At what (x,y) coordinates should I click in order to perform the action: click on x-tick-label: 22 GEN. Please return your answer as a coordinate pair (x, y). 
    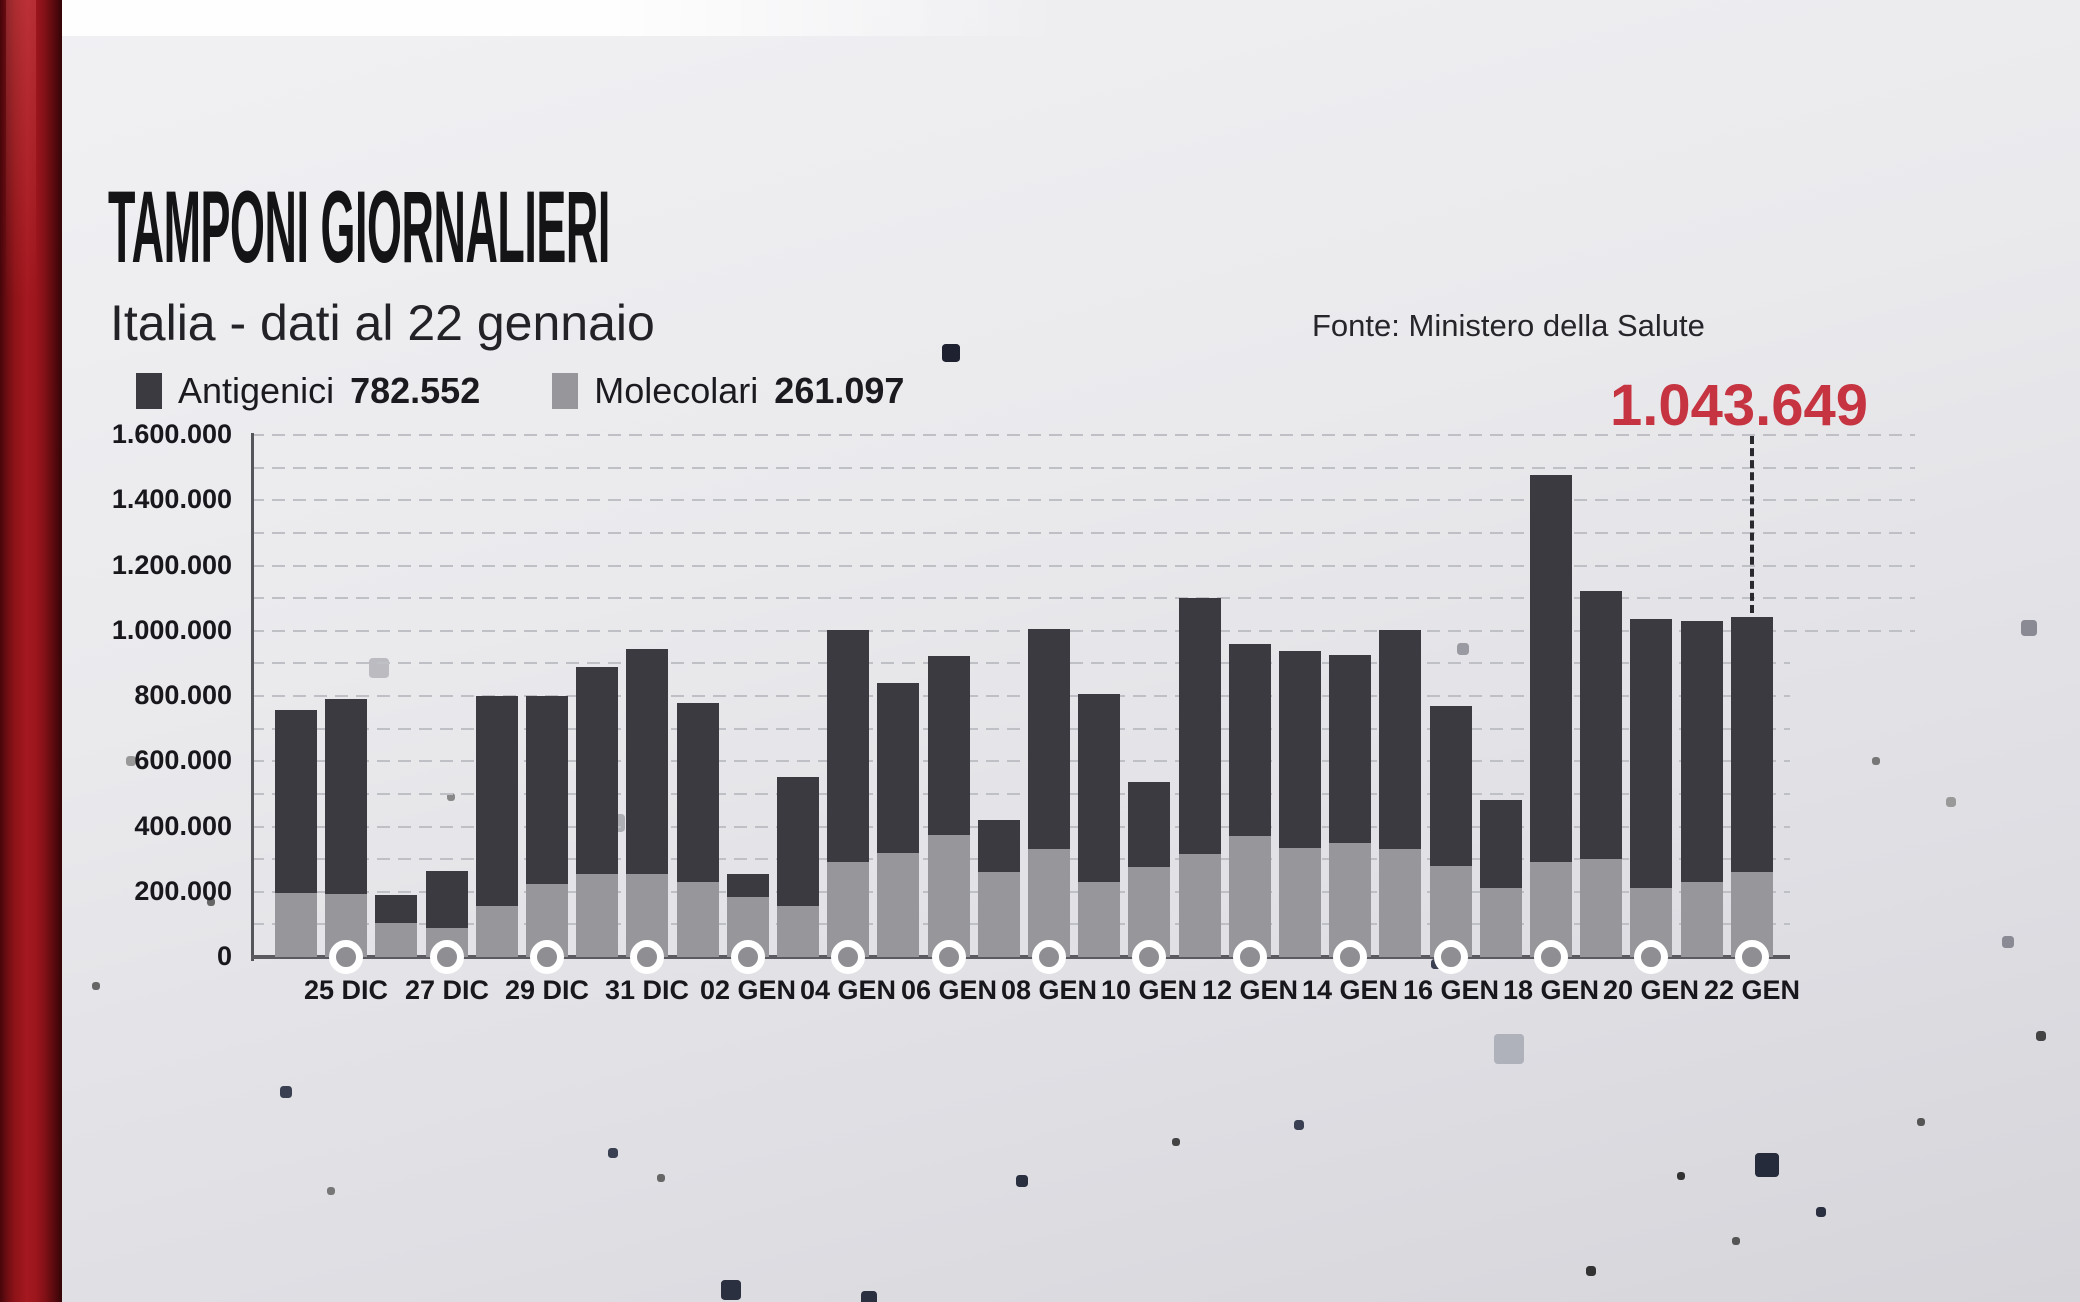
    Looking at the image, I should click on (1752, 990).